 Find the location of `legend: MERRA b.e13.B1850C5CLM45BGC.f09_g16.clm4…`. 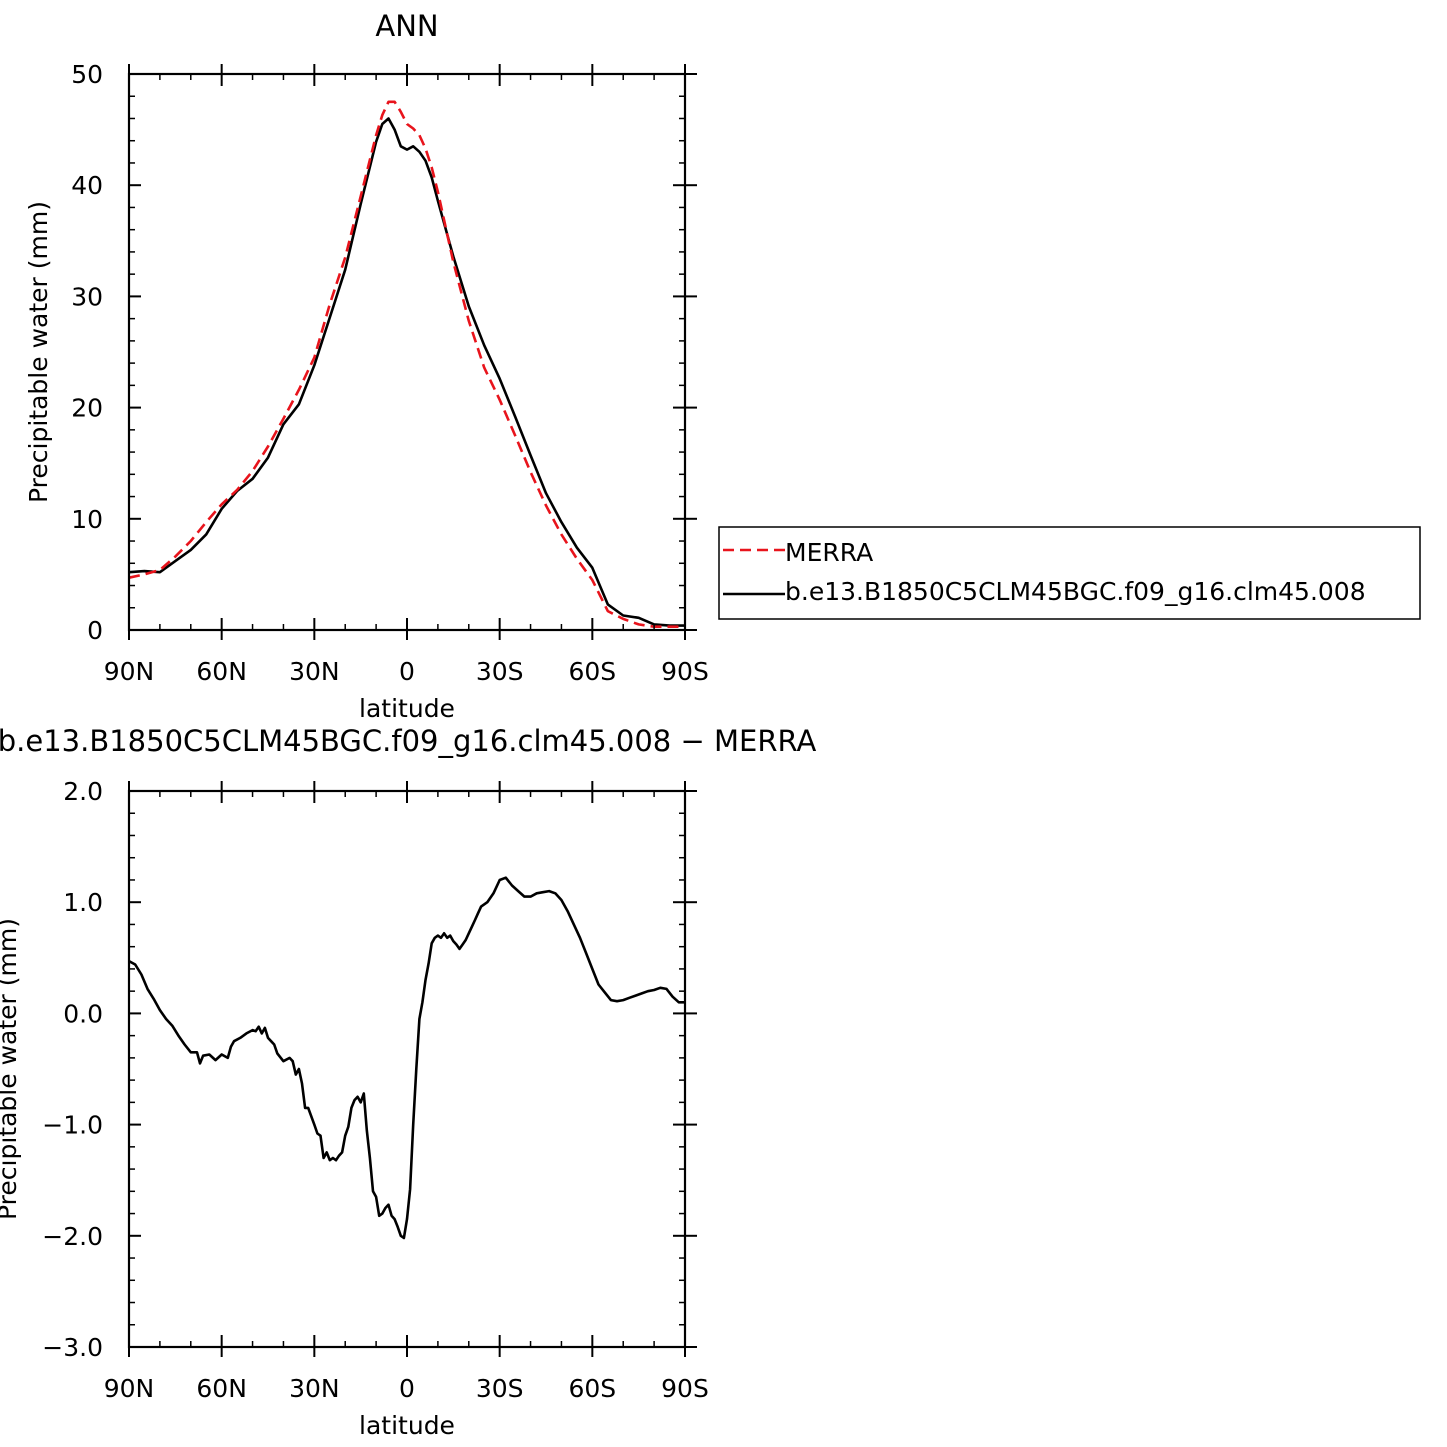

legend: MERRA b.e13.B1850C5CLM45BGC.f09_g16.clm4… is located at coordinates (1069, 573).